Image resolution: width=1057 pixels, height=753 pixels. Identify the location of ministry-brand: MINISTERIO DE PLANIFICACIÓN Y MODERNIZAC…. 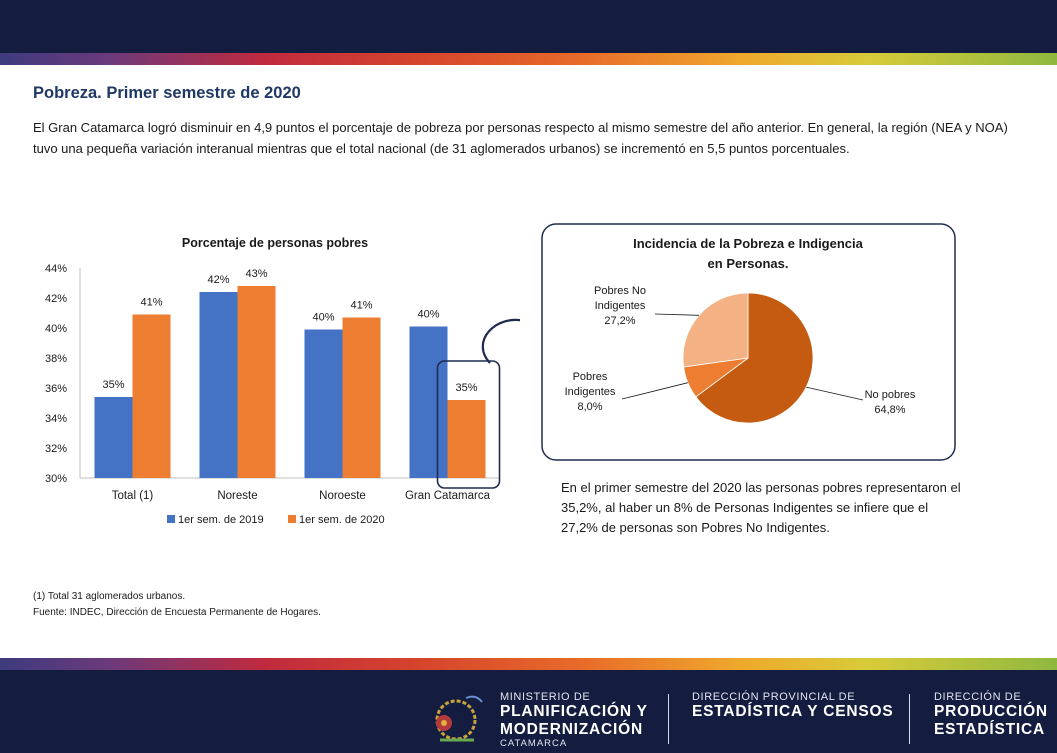
(574, 720).